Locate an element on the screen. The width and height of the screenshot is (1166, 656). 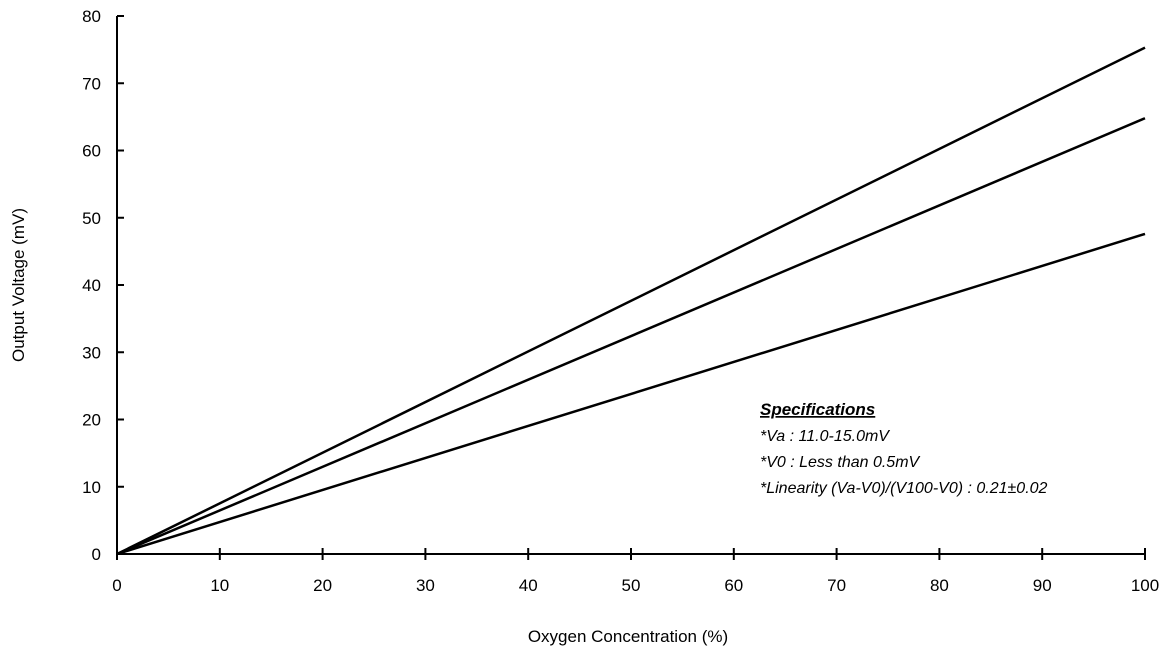
y-tick-label: 50 is located at coordinates (91, 218).